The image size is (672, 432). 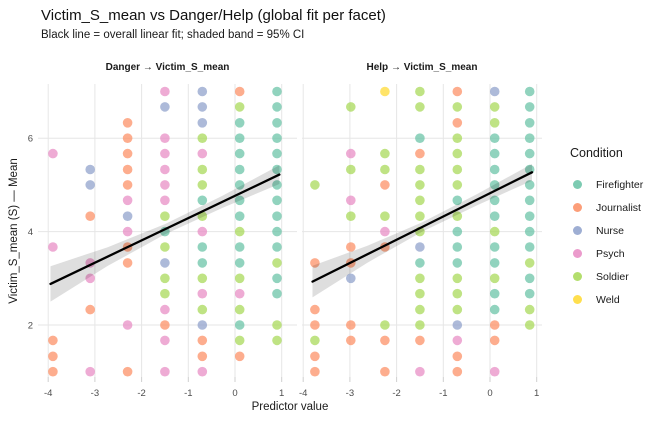 I want to click on x-tick-label: 0, so click(x=489, y=393).